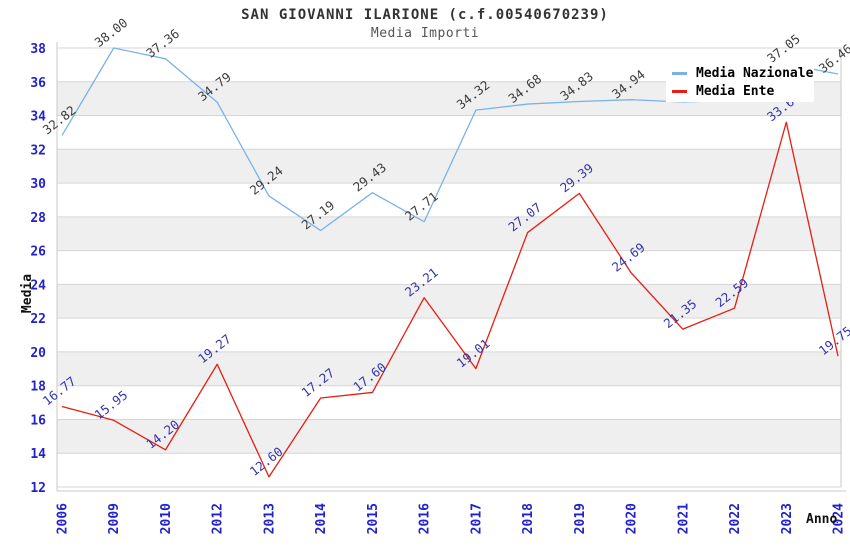 Image resolution: width=850 pixels, height=550 pixels. Describe the element at coordinates (580, 518) in the screenshot. I see `x-tick-label: 2019` at that location.